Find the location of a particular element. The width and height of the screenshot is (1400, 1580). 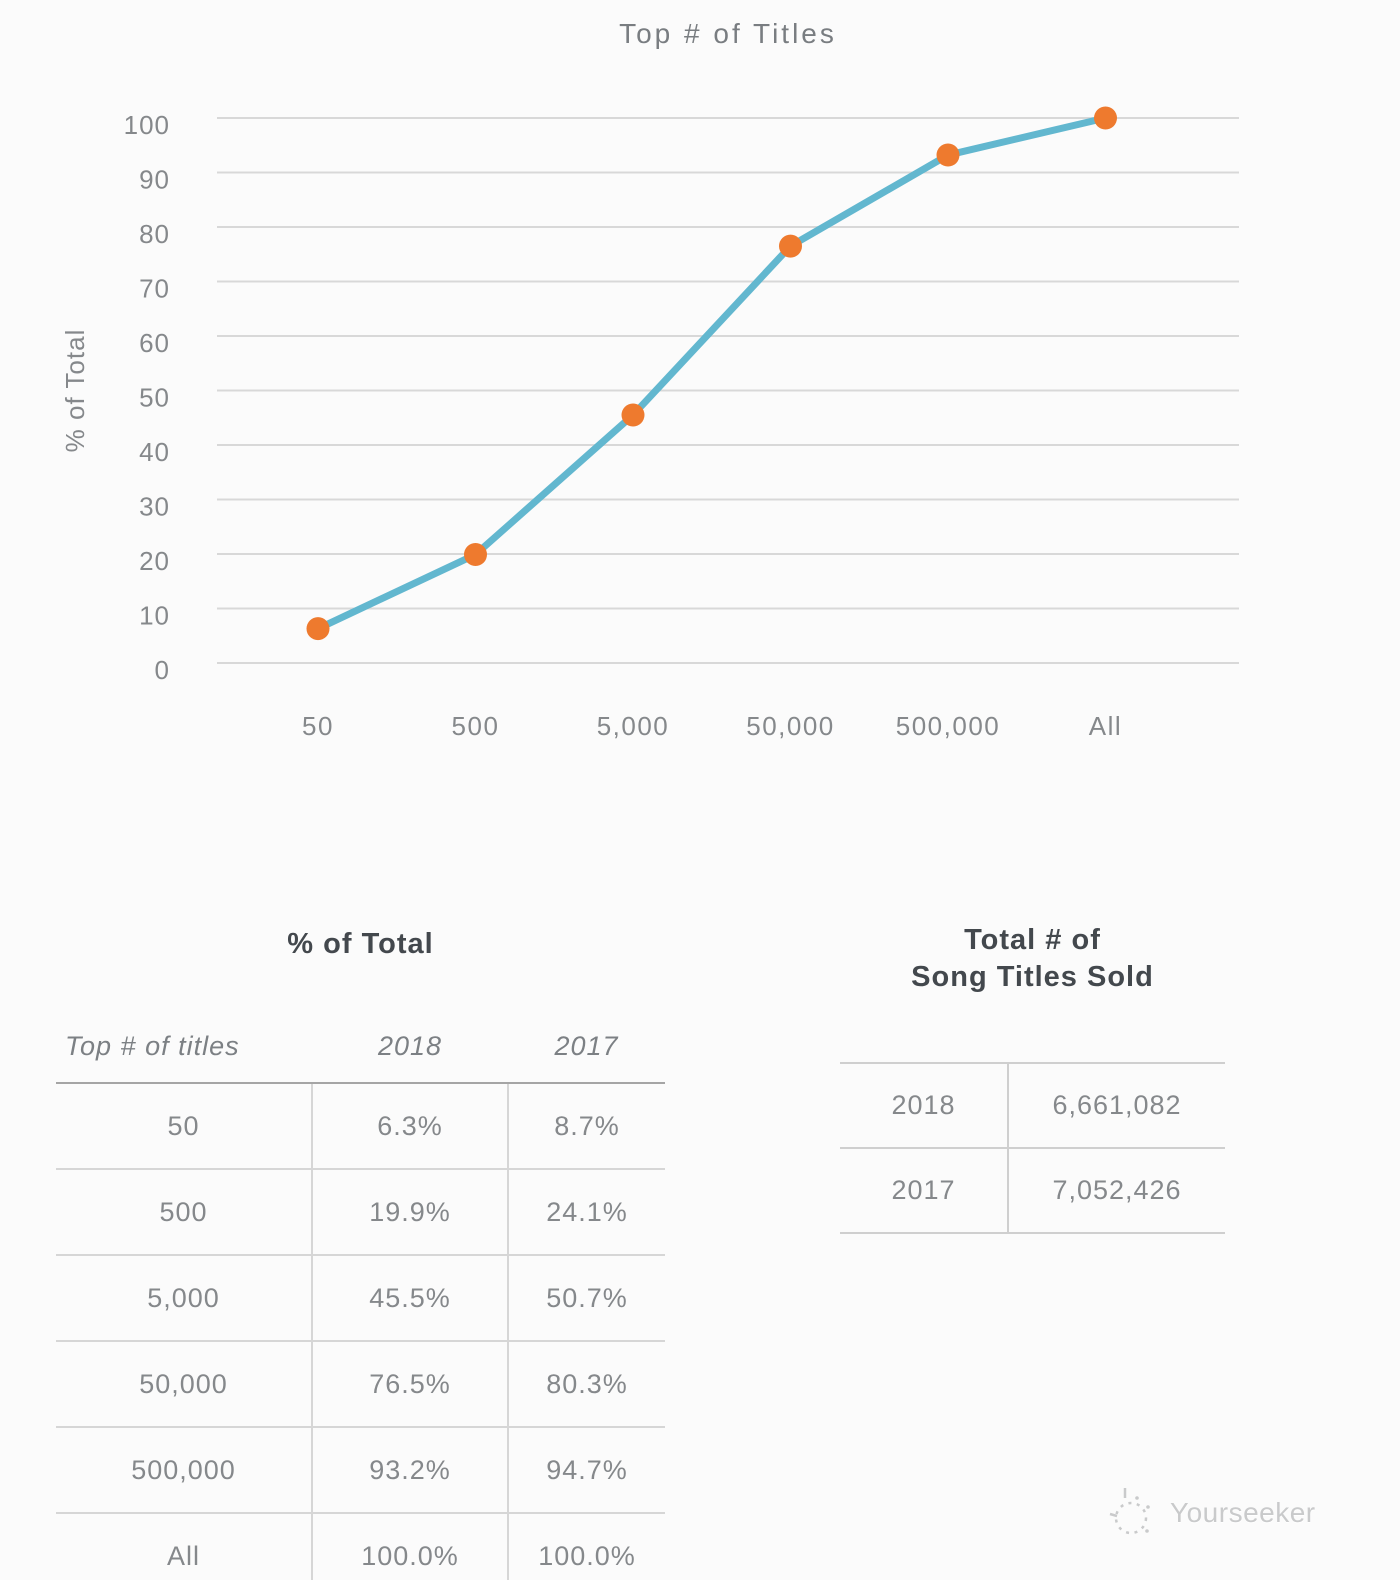

value-2017: 100.0% is located at coordinates (586, 1546).